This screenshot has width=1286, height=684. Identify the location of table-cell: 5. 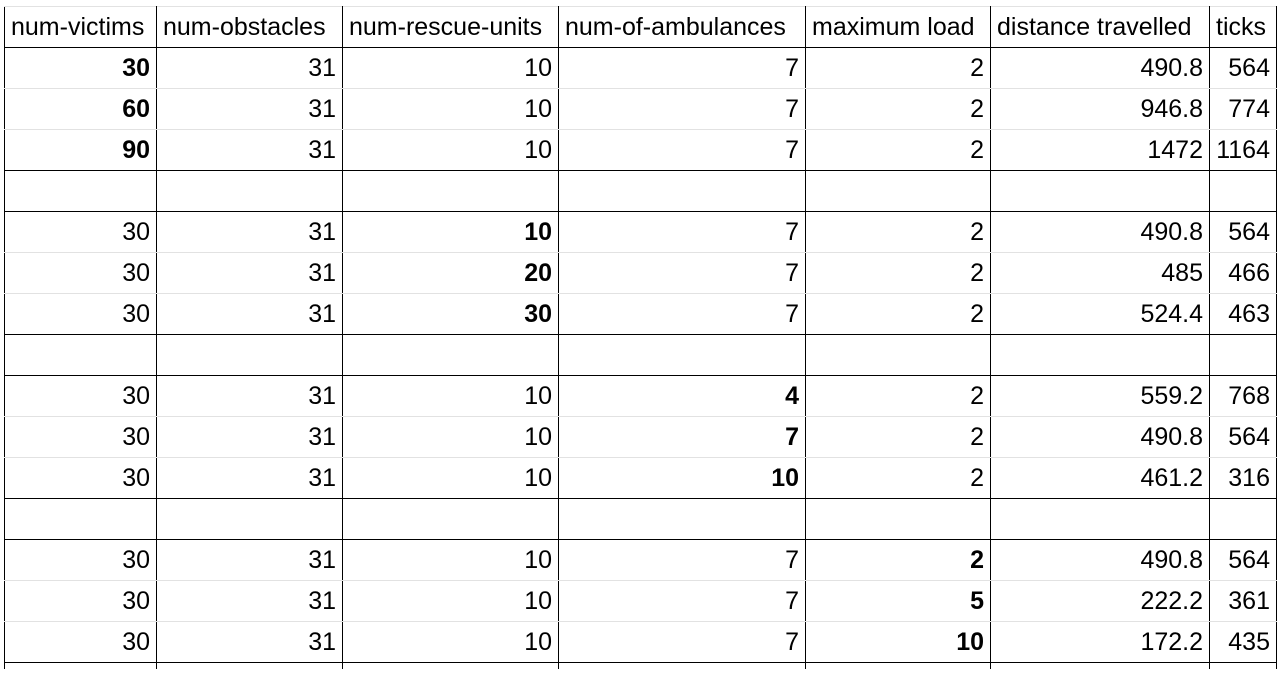
(898, 601).